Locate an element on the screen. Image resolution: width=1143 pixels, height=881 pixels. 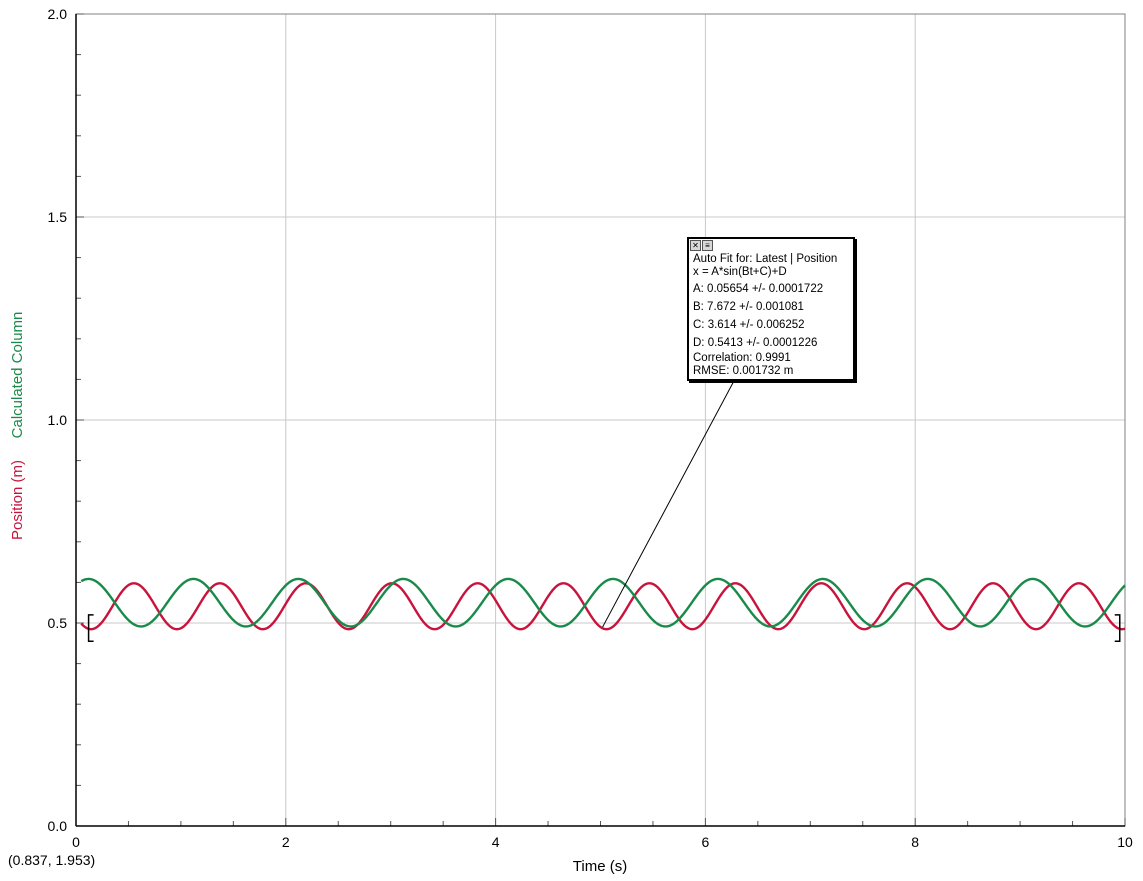
y-tick-label: 1.0 is located at coordinates (58, 420).